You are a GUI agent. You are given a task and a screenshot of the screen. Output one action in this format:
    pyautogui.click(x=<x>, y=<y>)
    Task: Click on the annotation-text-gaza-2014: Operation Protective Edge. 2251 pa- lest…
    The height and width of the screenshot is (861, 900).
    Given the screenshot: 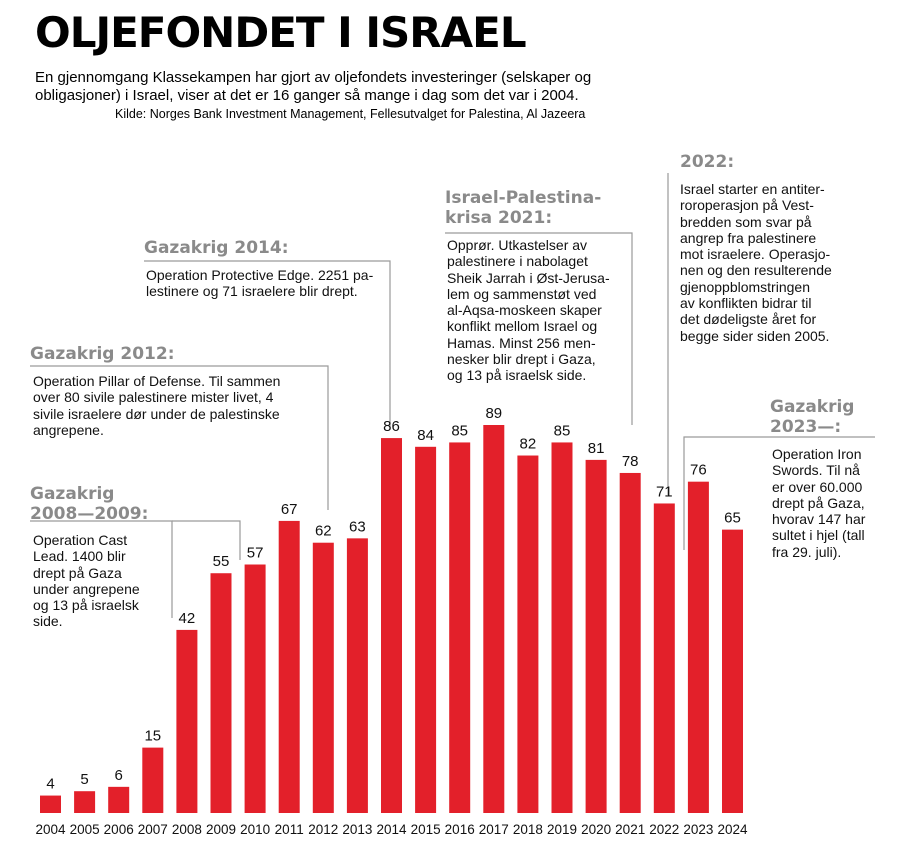 What is the action you would take?
    pyautogui.click(x=260, y=283)
    